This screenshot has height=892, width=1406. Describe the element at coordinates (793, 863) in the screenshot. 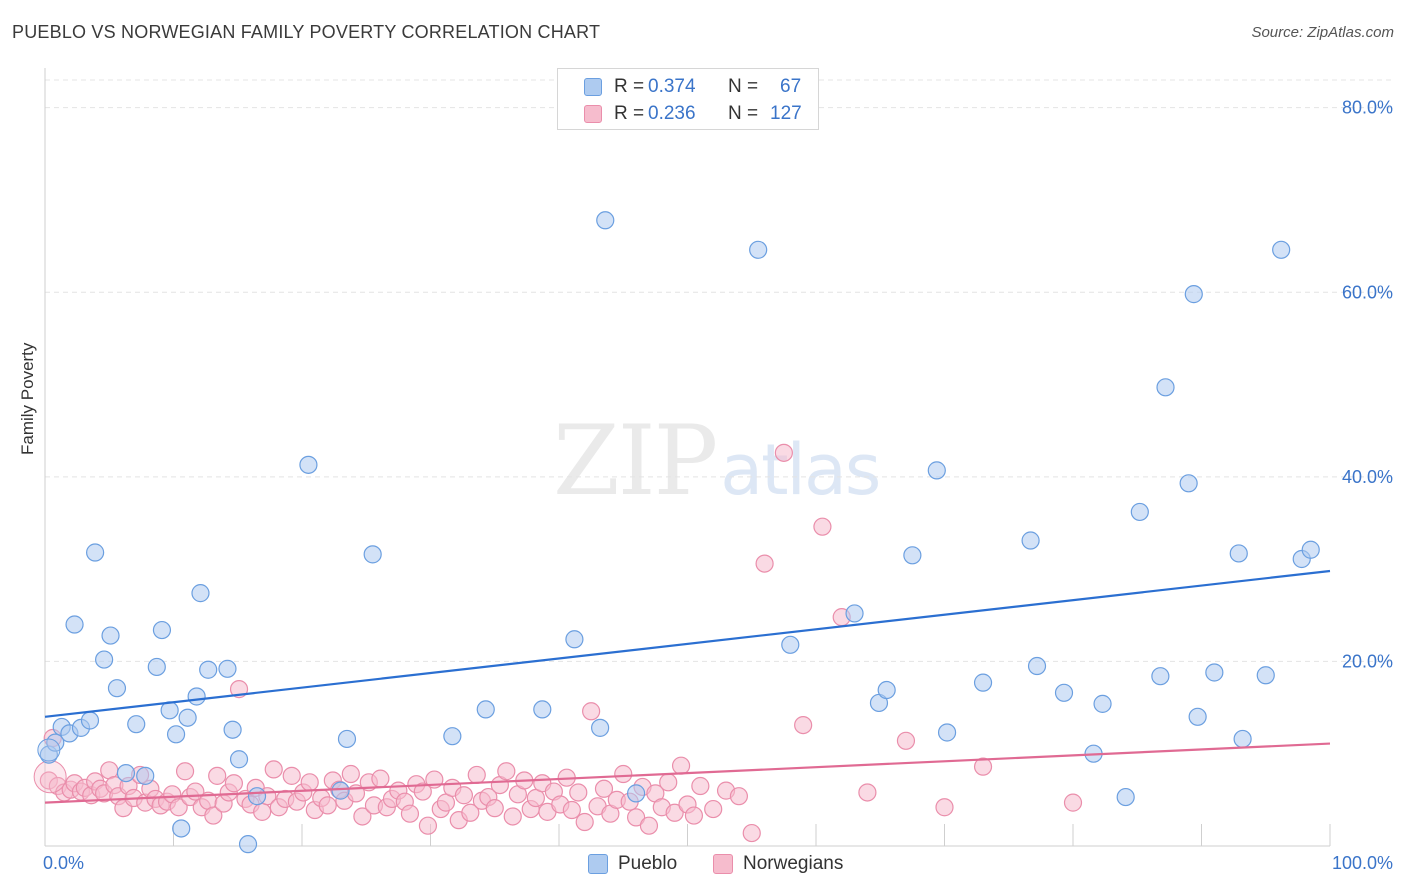

I see `norwegians-legend-label: Norwegians` at that location.